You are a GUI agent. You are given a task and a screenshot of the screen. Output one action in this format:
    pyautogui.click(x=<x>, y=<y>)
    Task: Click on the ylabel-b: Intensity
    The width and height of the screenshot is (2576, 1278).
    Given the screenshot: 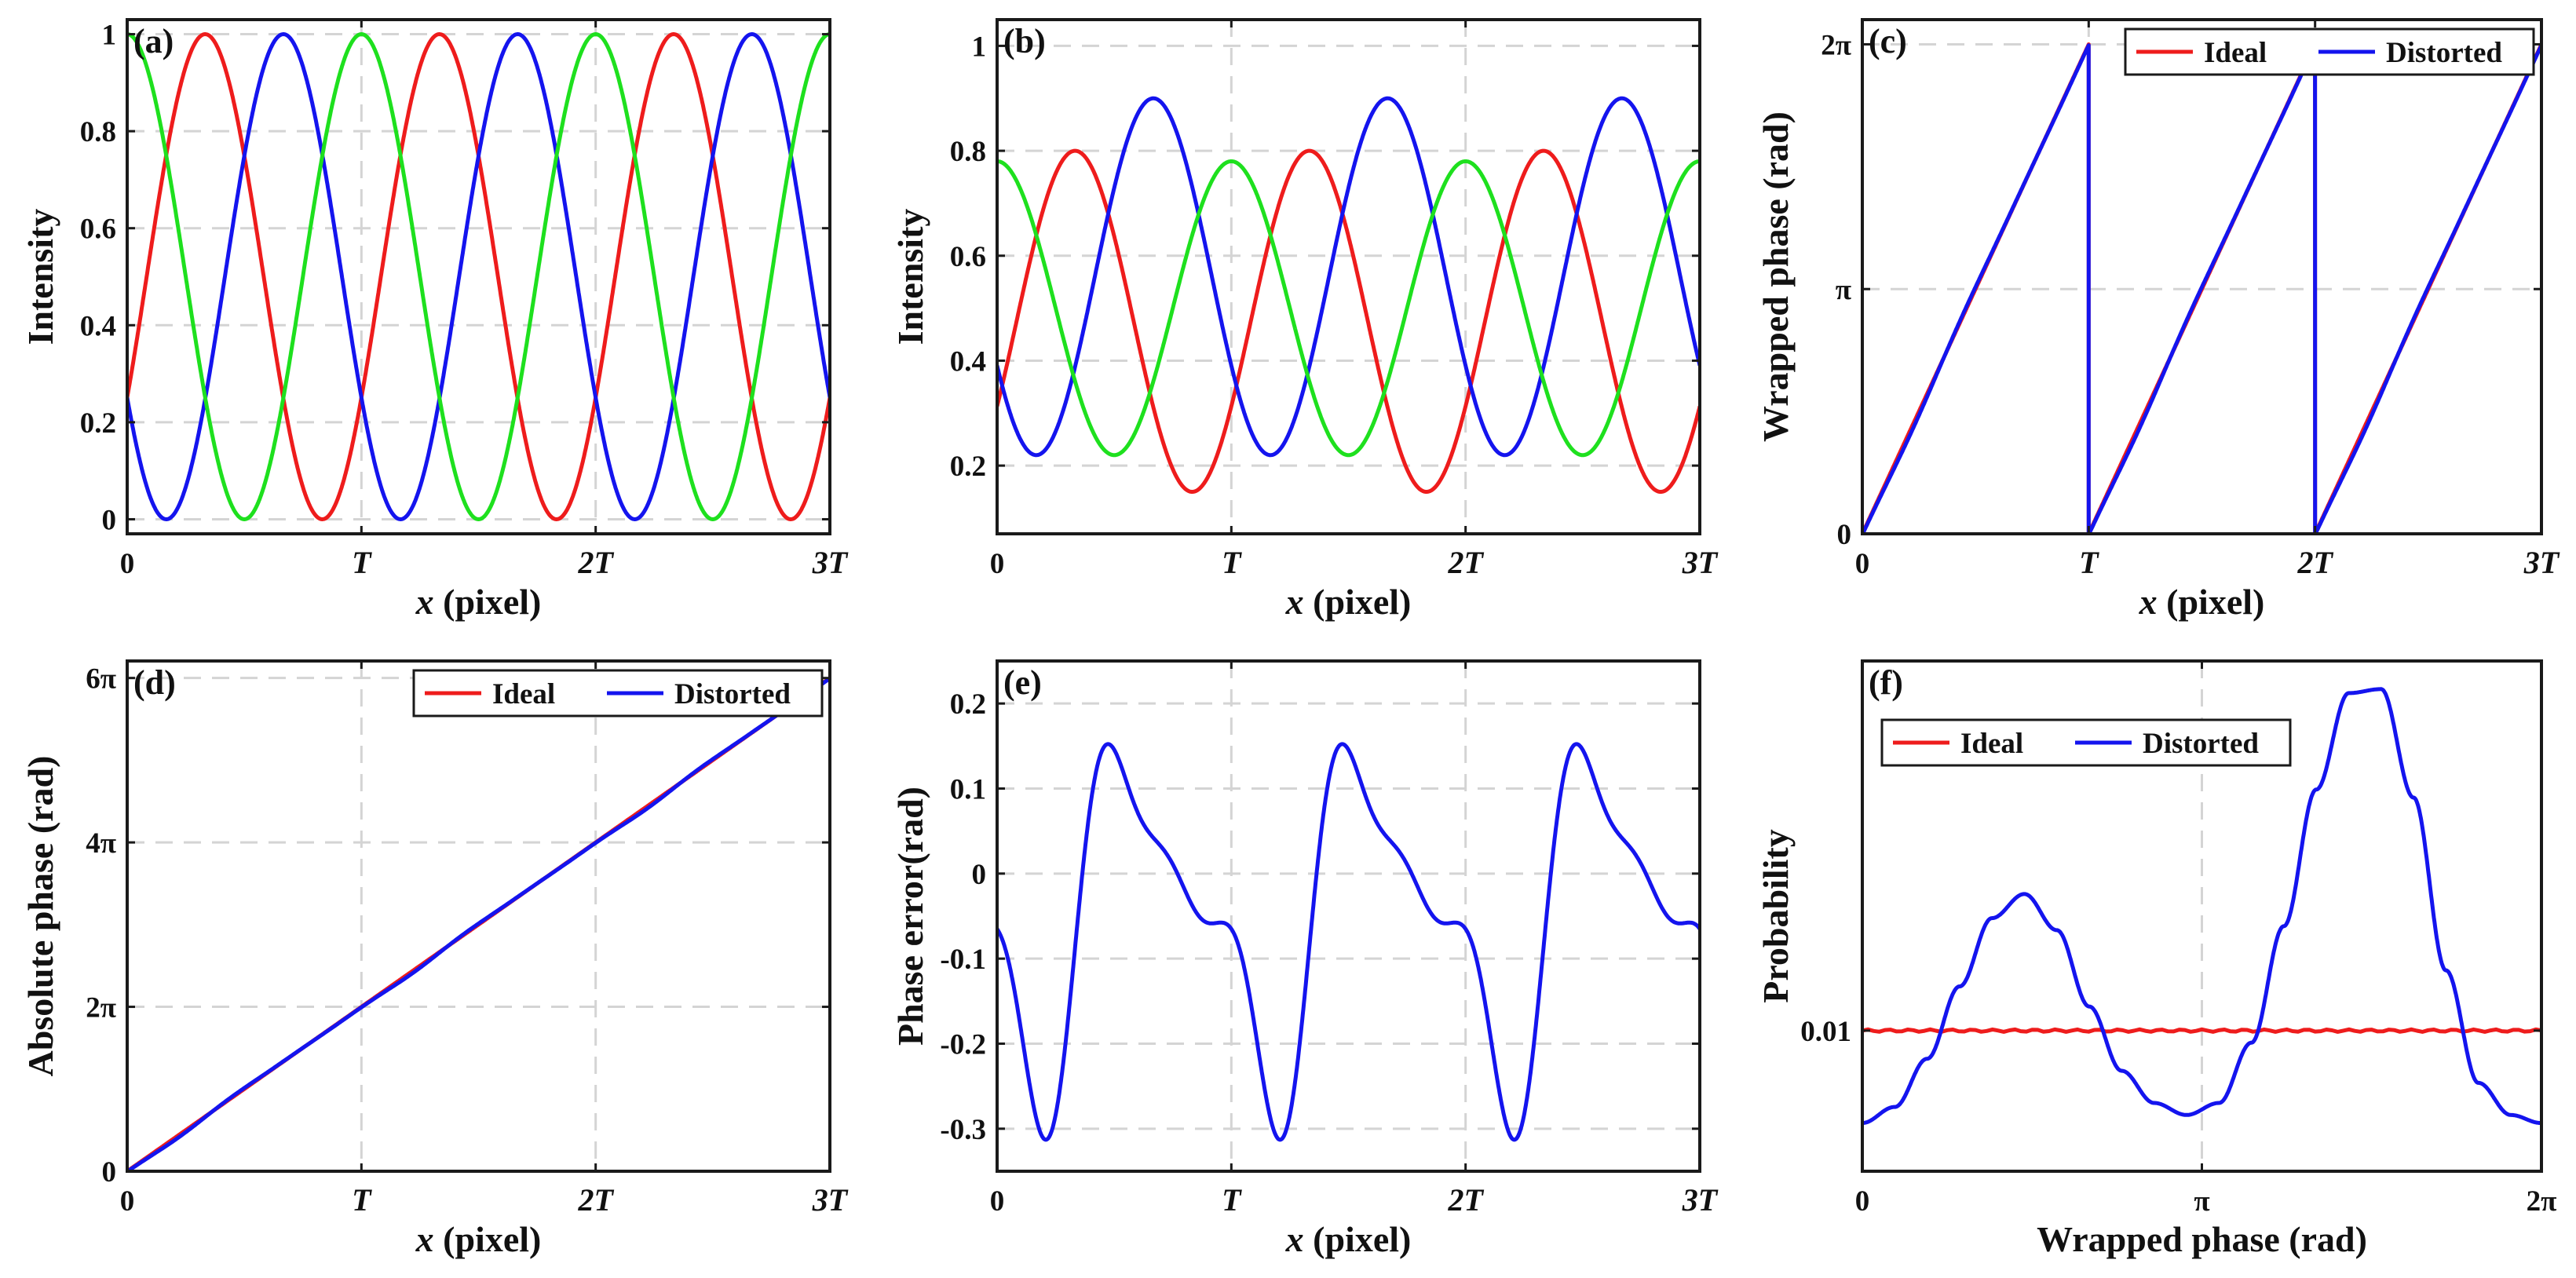 What is the action you would take?
    pyautogui.click(x=910, y=277)
    